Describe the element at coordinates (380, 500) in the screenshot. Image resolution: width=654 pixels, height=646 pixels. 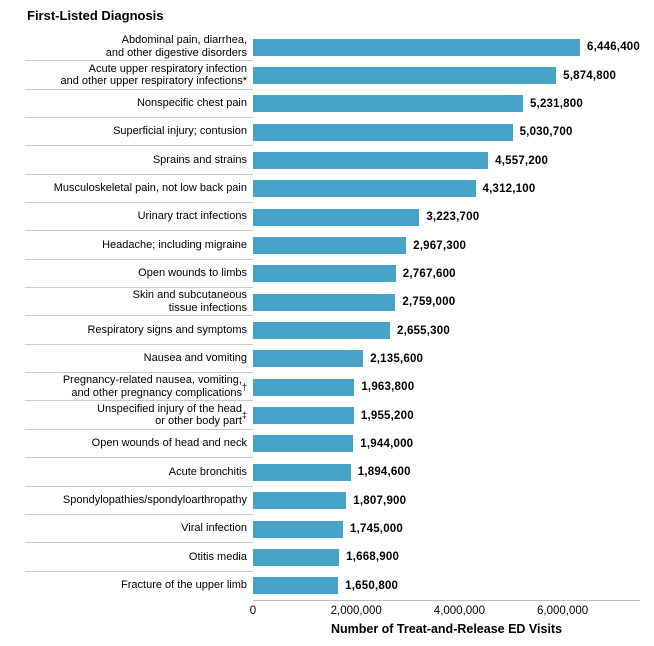
I see `value-label: 1,807,900` at that location.